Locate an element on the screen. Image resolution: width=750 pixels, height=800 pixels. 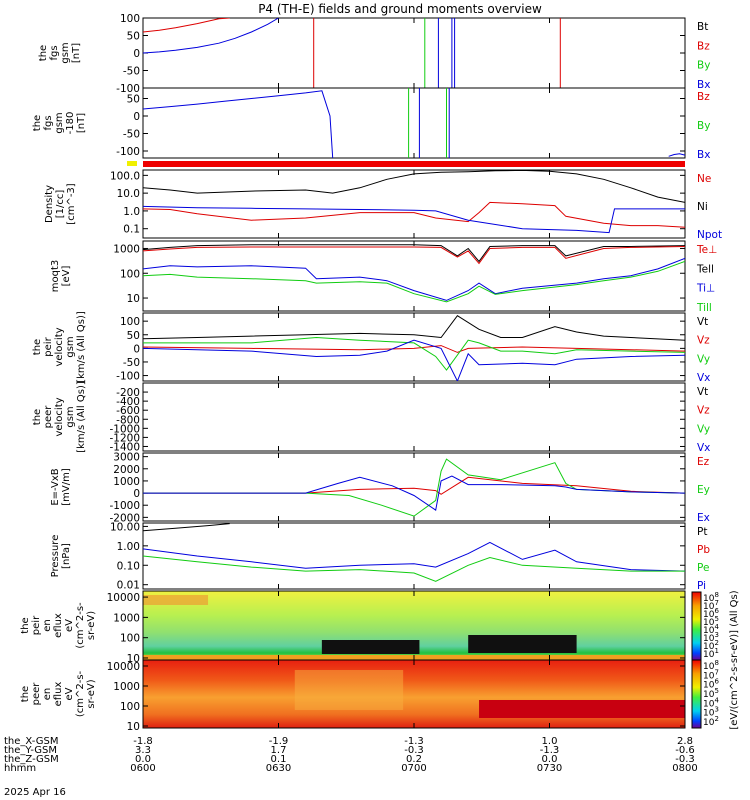
y-tick-label: 1.00 is located at coordinates (128, 547).